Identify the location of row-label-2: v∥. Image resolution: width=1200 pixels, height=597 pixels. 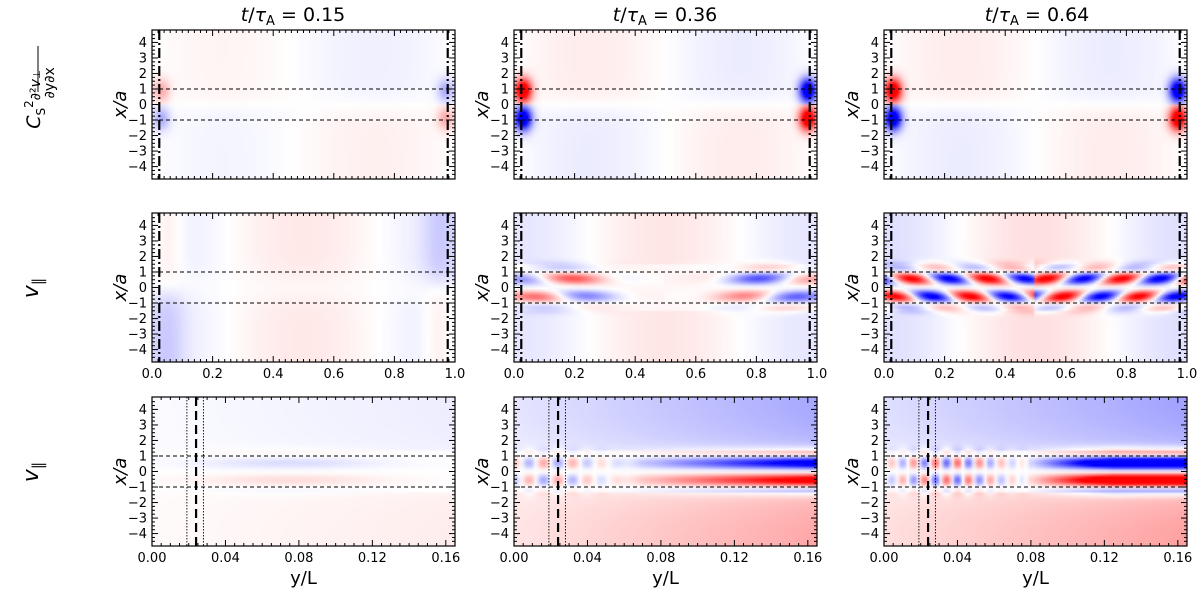
(33, 288).